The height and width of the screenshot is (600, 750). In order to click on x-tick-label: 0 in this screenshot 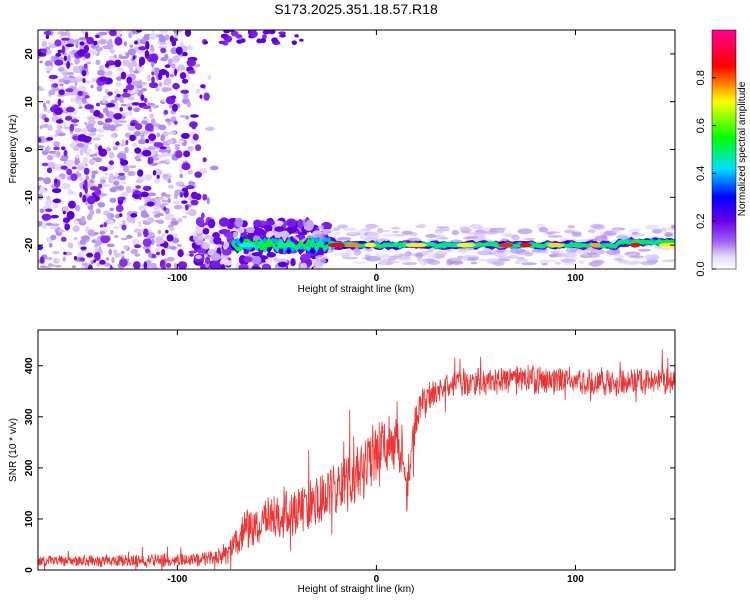, I will do `click(377, 278)`.